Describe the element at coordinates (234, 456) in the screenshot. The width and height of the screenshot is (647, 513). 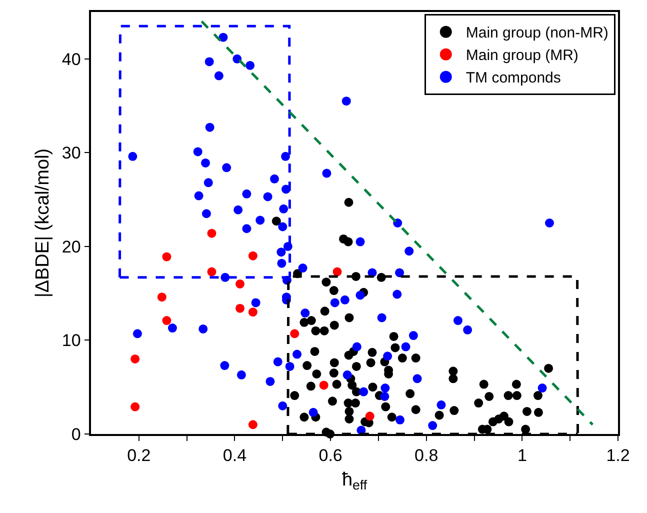
I see `x-tick-label: 0.4` at that location.